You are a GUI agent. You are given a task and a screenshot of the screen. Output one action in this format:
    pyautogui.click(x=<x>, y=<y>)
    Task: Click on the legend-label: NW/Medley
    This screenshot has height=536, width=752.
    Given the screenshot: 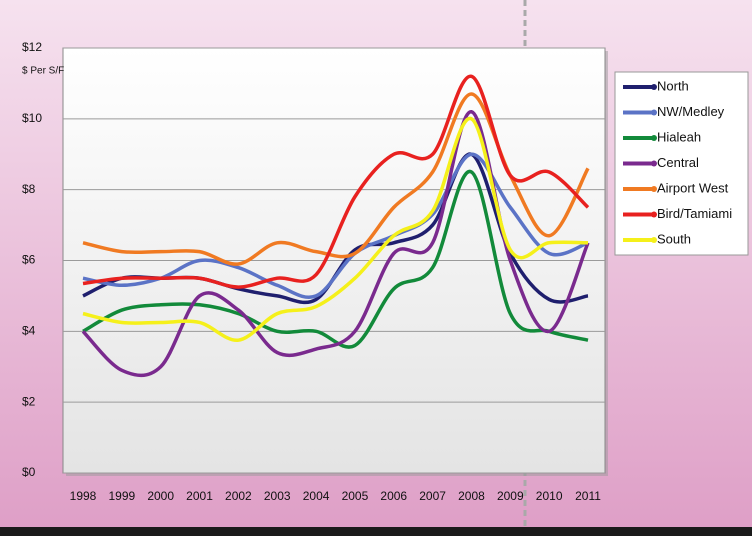 What is the action you would take?
    pyautogui.click(x=691, y=111)
    